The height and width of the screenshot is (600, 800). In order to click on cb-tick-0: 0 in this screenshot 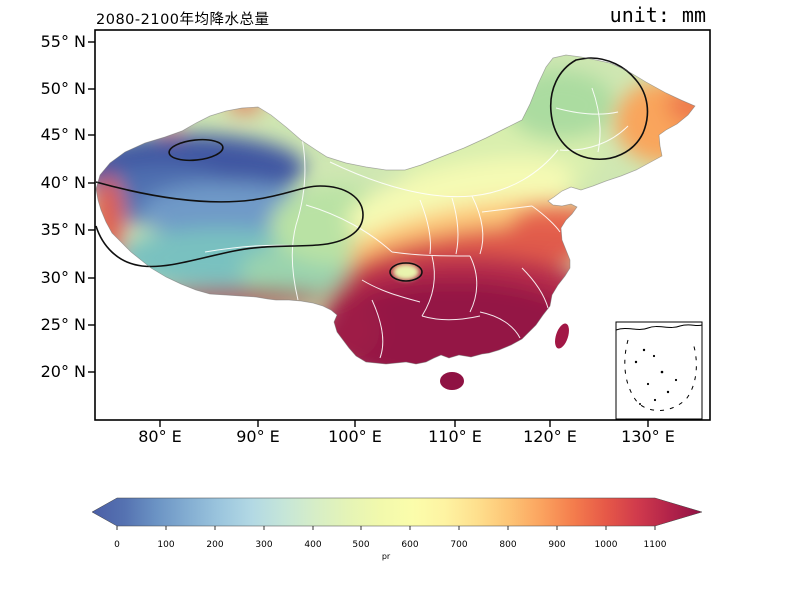, I will do `click(117, 545)`.